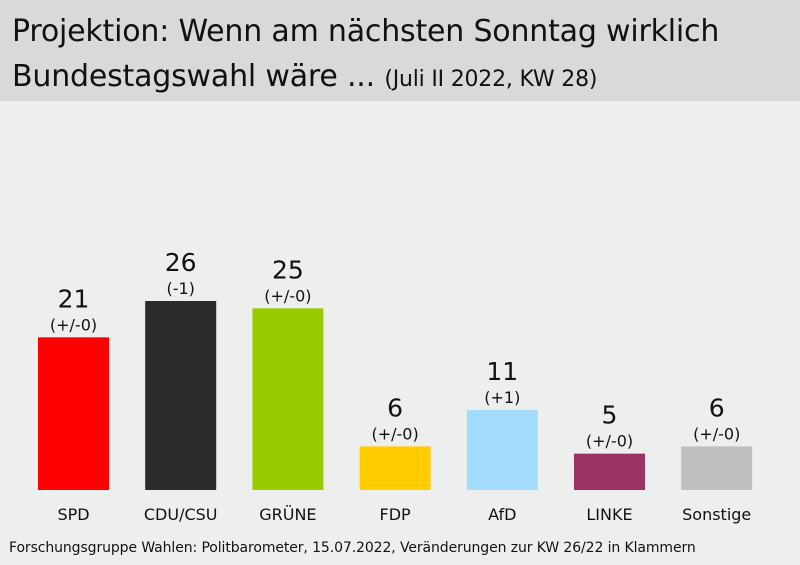 The image size is (800, 565). I want to click on value-label: 21, so click(74, 298).